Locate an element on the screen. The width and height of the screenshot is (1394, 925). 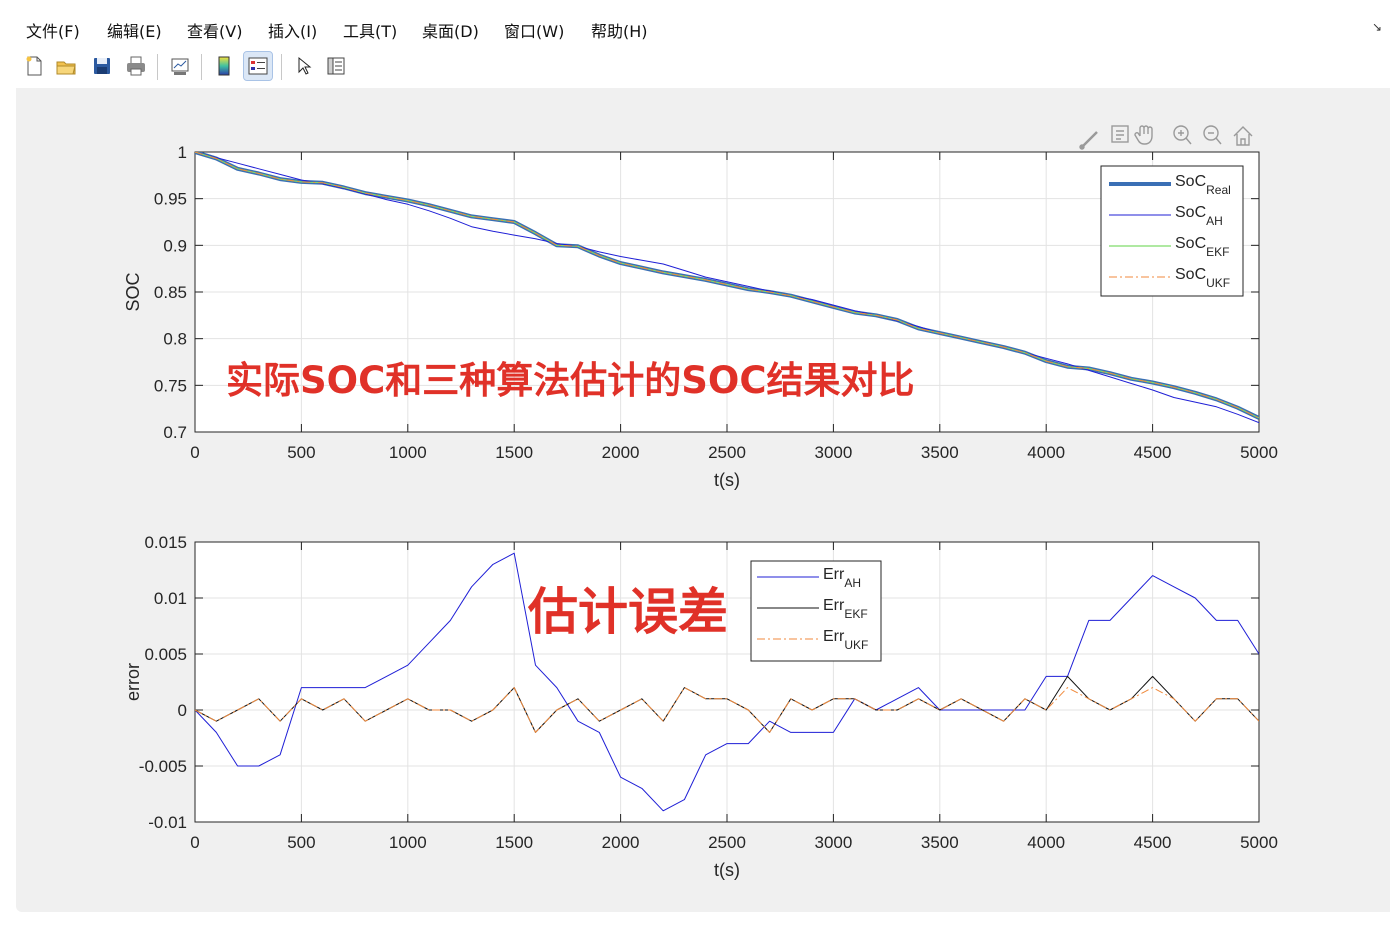
annotation-top: 实际SOC和三种算法估计的SOC结果对比 is located at coordinates (570, 380).